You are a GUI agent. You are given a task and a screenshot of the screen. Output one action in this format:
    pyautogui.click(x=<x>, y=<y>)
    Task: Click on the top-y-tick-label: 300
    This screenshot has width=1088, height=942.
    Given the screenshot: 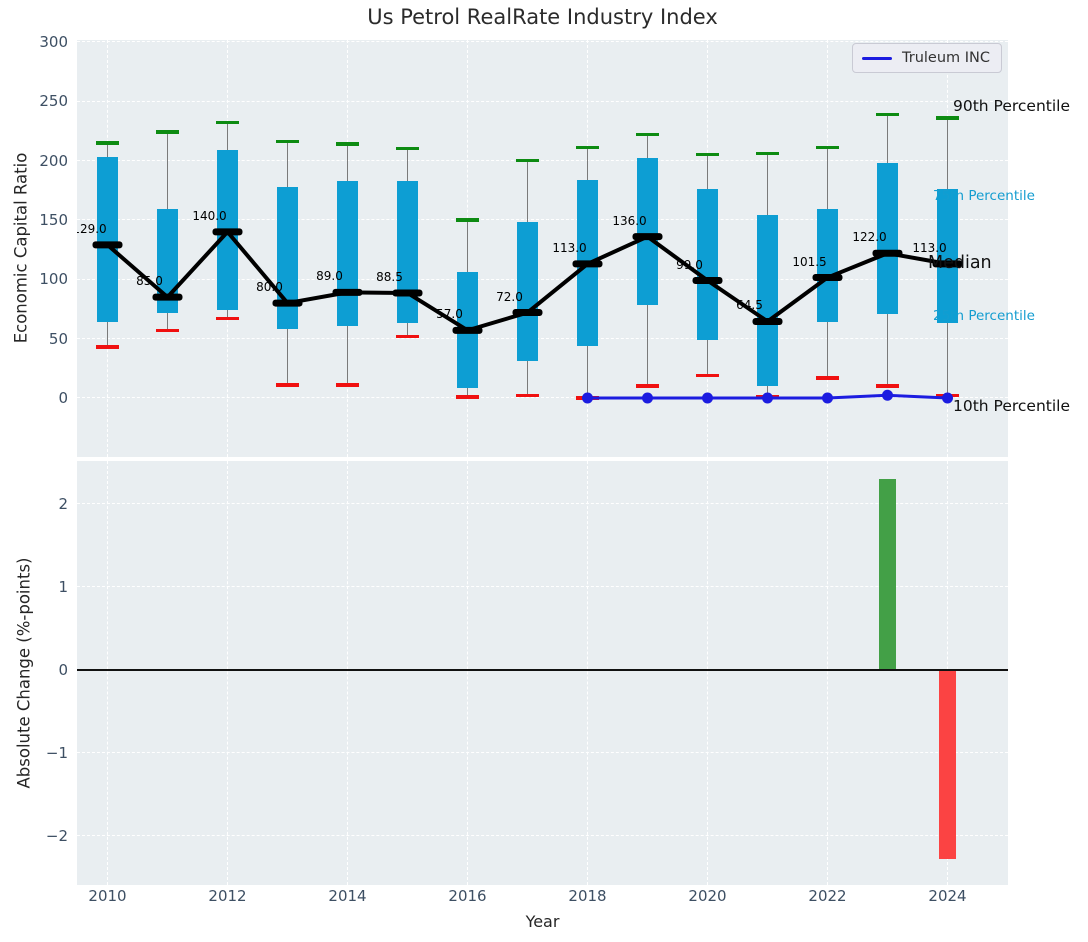 What is the action you would take?
    pyautogui.click(x=53, y=41)
    